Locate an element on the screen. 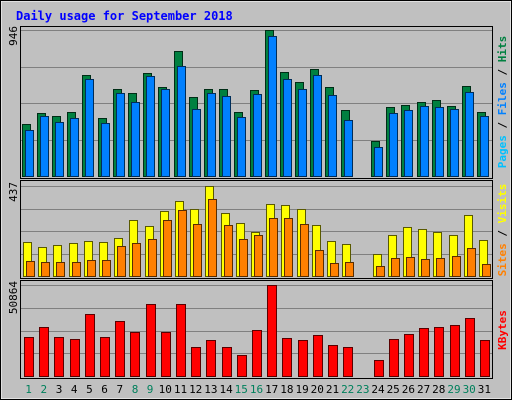  x-tick-label-day-3: 3 is located at coordinates (59, 389).